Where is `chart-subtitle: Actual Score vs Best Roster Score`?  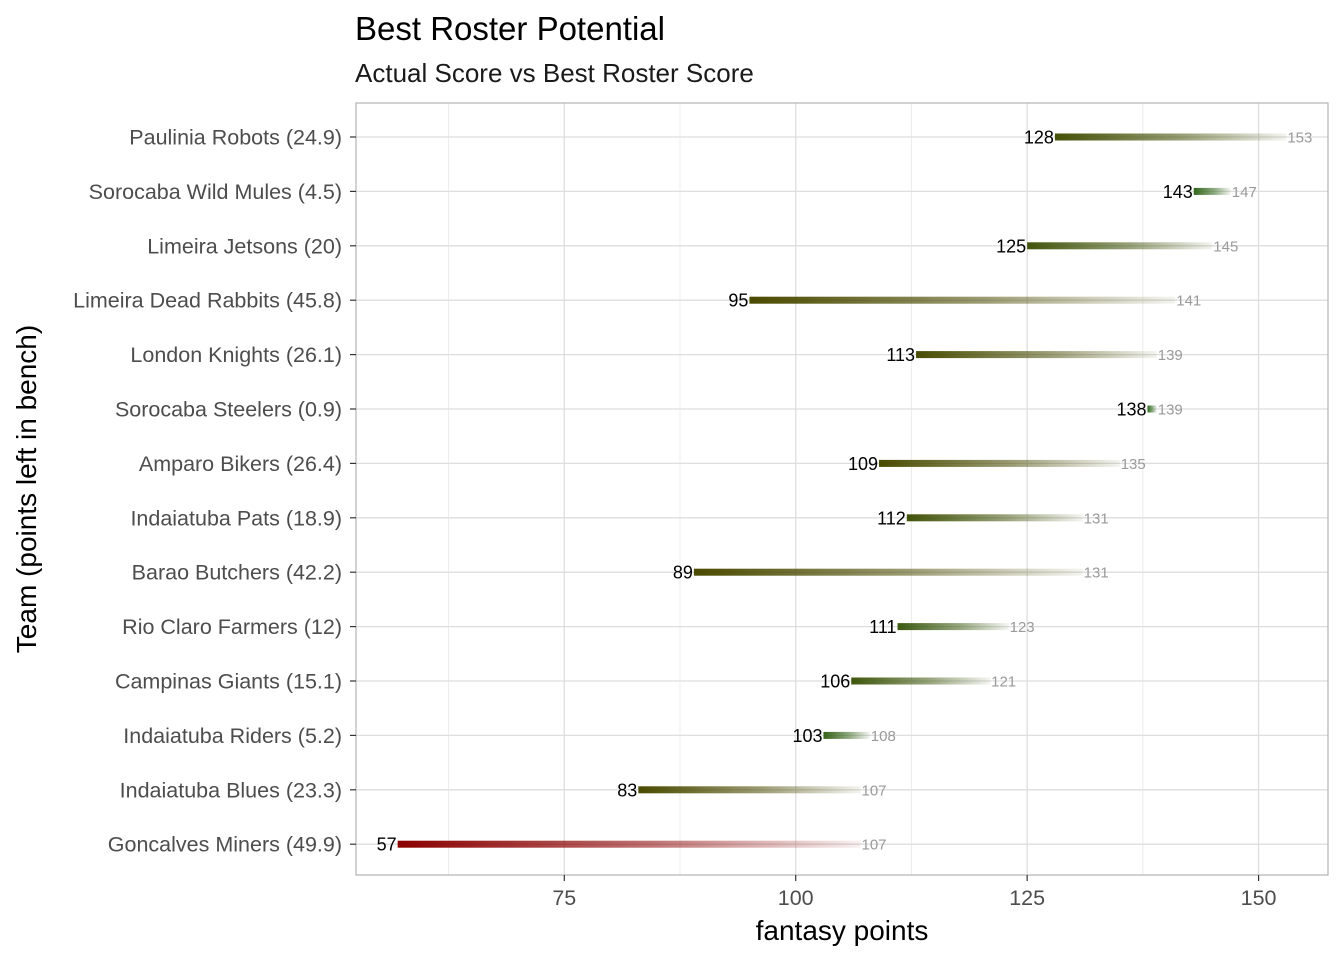
chart-subtitle: Actual Score vs Best Roster Score is located at coordinates (554, 73).